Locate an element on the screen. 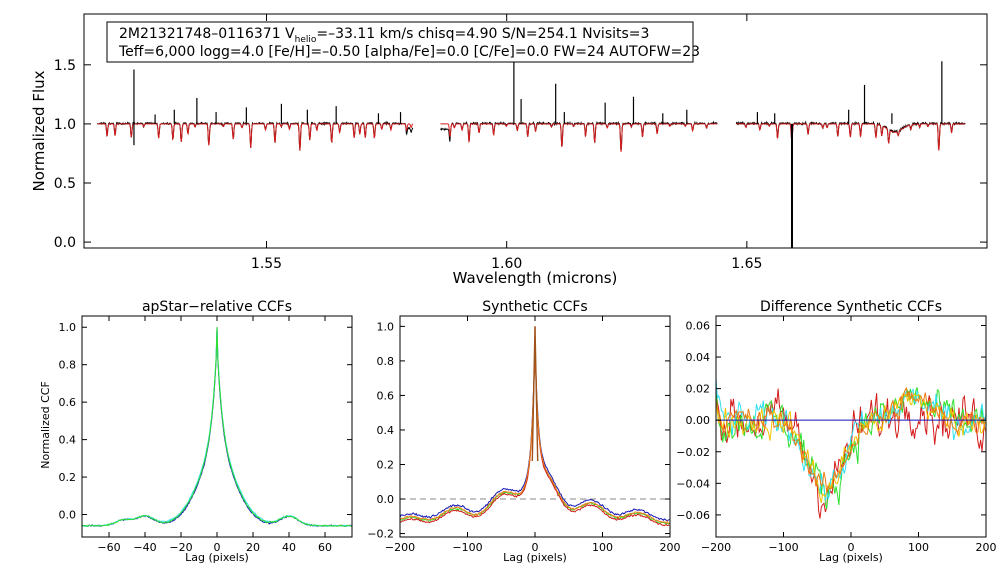 This screenshot has height=576, width=1008. x-tick-label: −20 is located at coordinates (180, 547).